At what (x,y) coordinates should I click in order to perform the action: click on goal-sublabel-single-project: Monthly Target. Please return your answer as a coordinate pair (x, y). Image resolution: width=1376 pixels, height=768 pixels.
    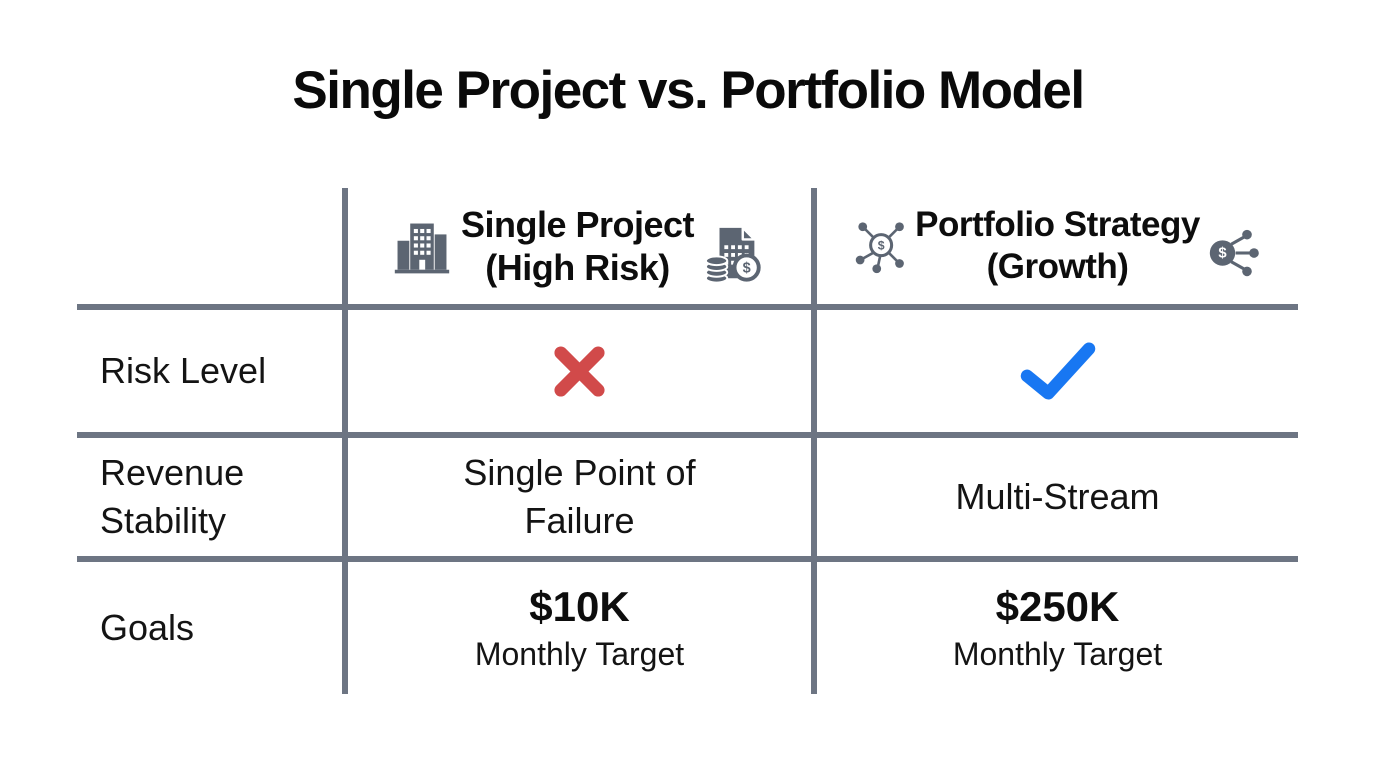
    Looking at the image, I should click on (579, 653).